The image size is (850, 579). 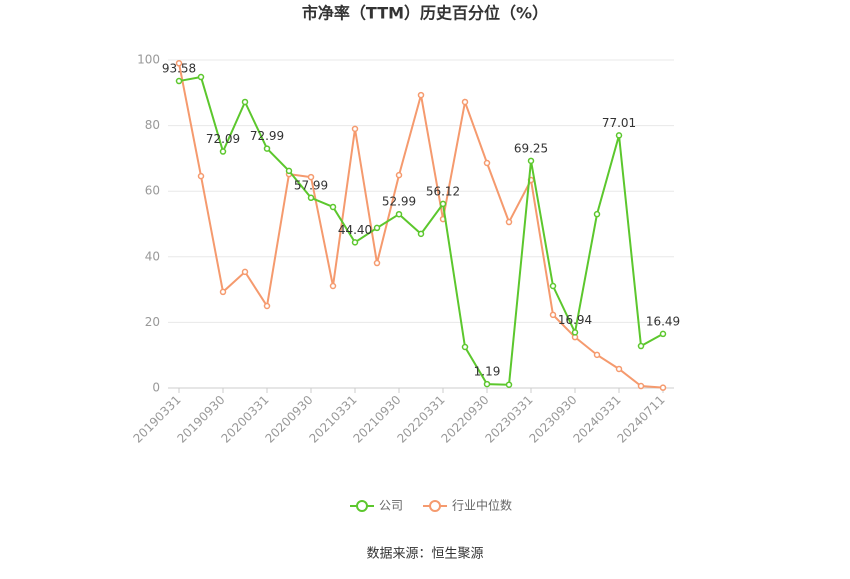 I want to click on value-label: 77.01, so click(x=619, y=123).